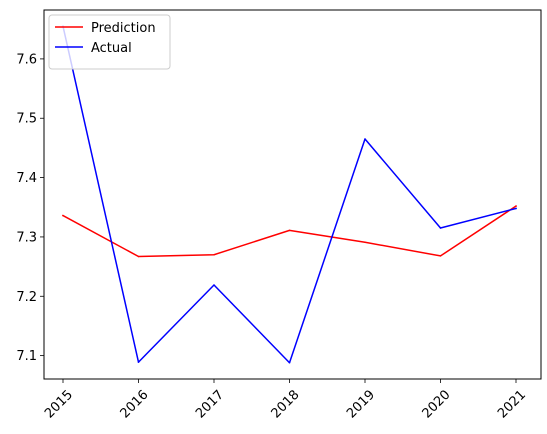  Describe the element at coordinates (26, 237) in the screenshot. I see `y-tick-label: 7.3` at that location.